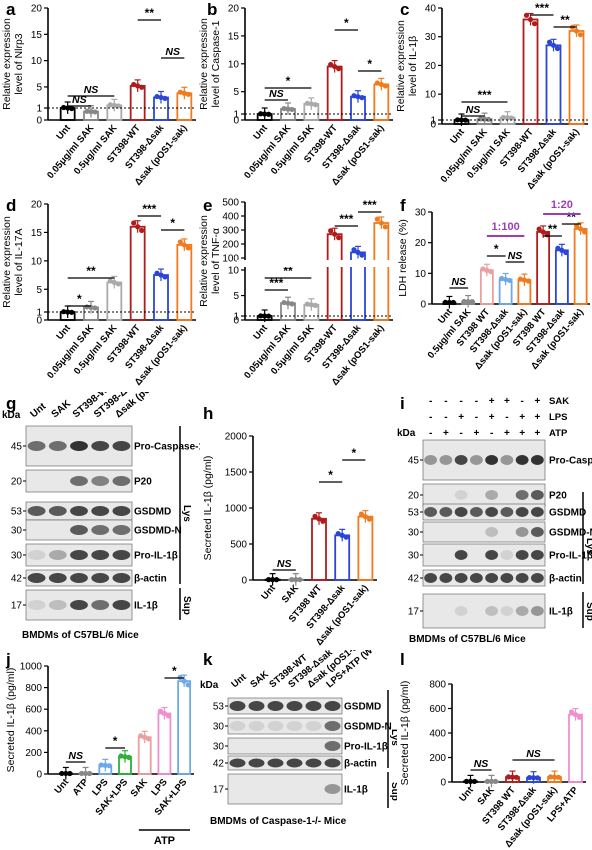 This screenshot has width=592, height=850. I want to click on panel-letter-a: a, so click(11, 9).